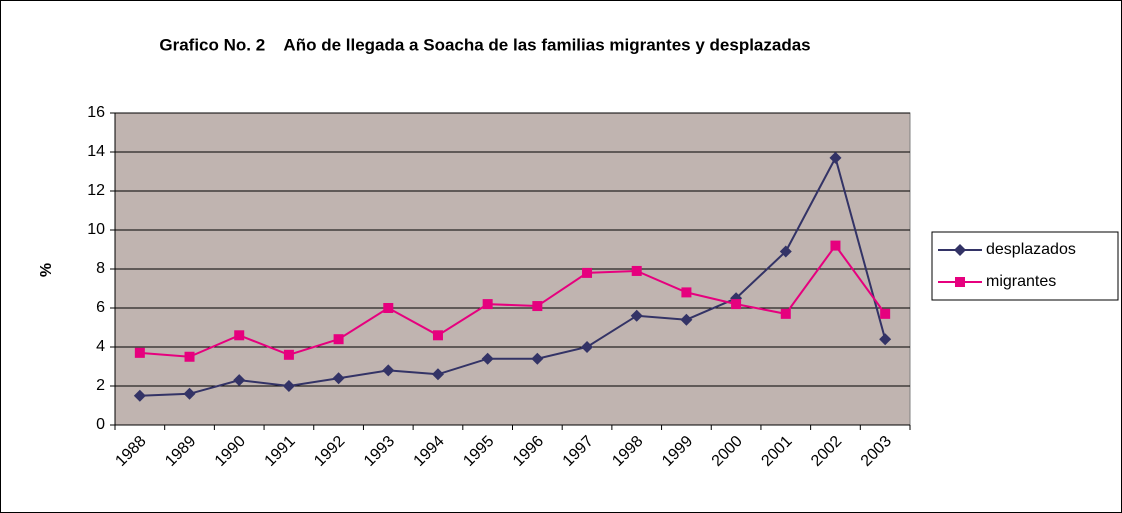 The width and height of the screenshot is (1122, 513). What do you see at coordinates (46, 270) in the screenshot?
I see `y-axis-label: %` at bounding box center [46, 270].